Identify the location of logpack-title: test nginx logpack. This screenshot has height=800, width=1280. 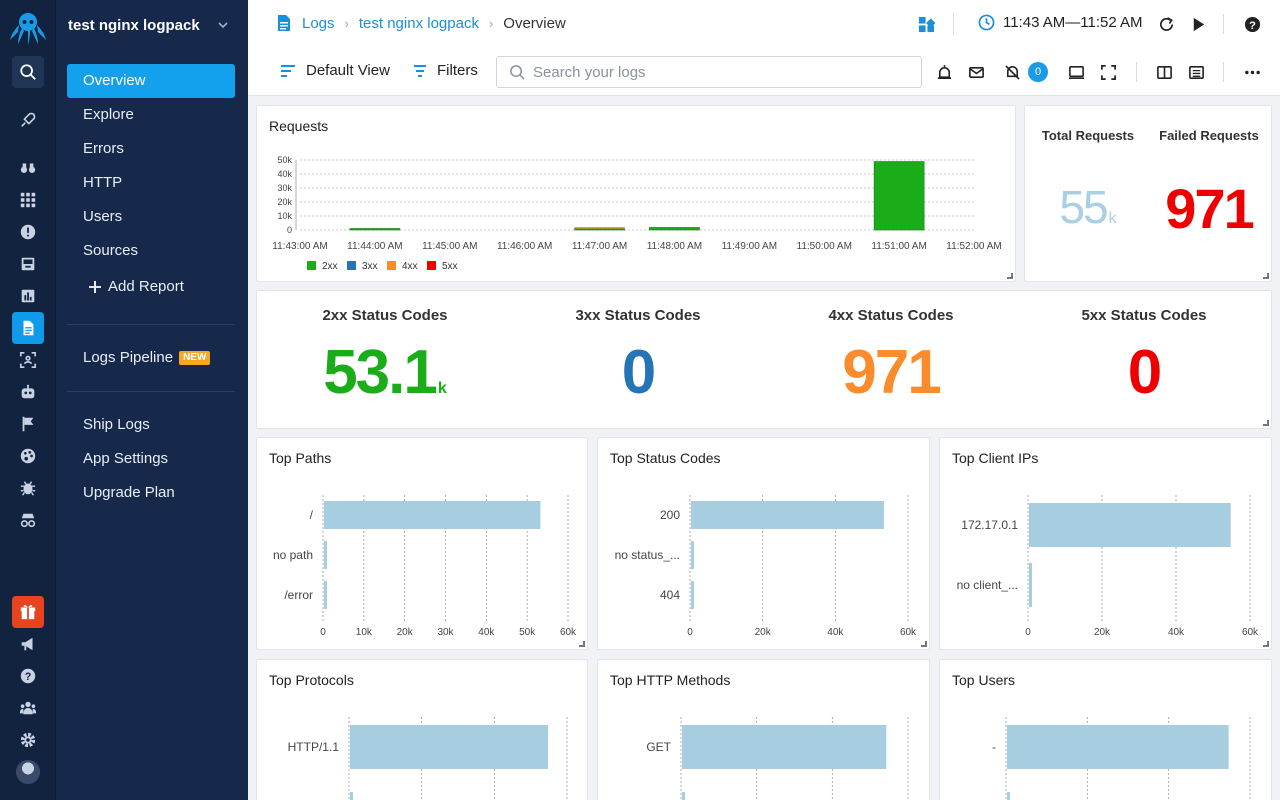
(134, 25).